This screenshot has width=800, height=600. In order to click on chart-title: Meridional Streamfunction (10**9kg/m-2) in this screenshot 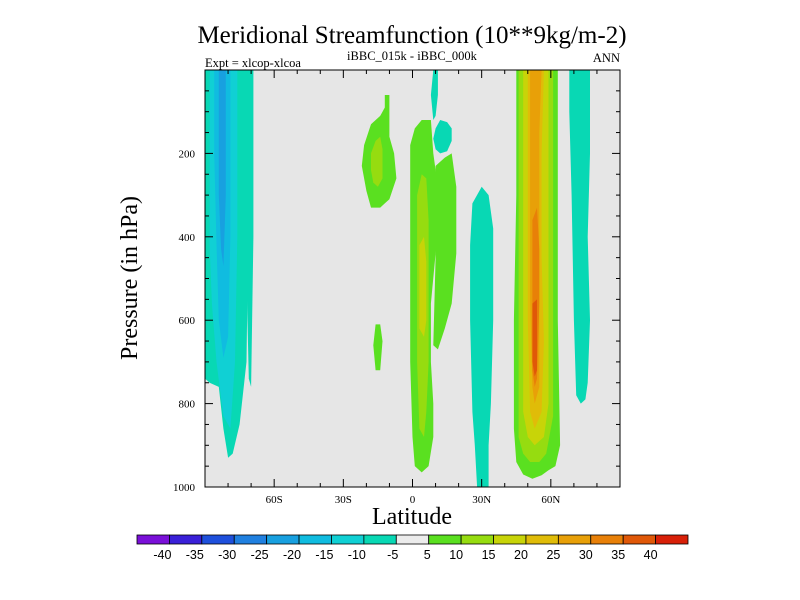, I will do `click(411, 35)`.